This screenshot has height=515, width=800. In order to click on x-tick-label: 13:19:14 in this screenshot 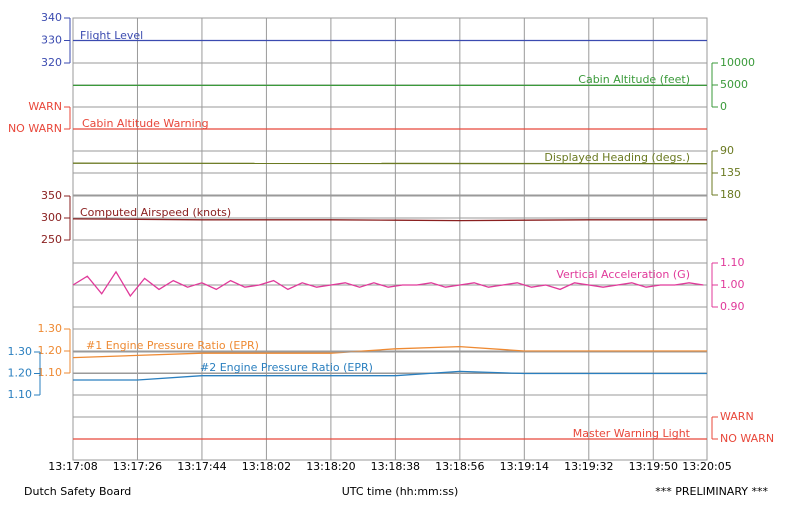, I will do `click(524, 466)`.